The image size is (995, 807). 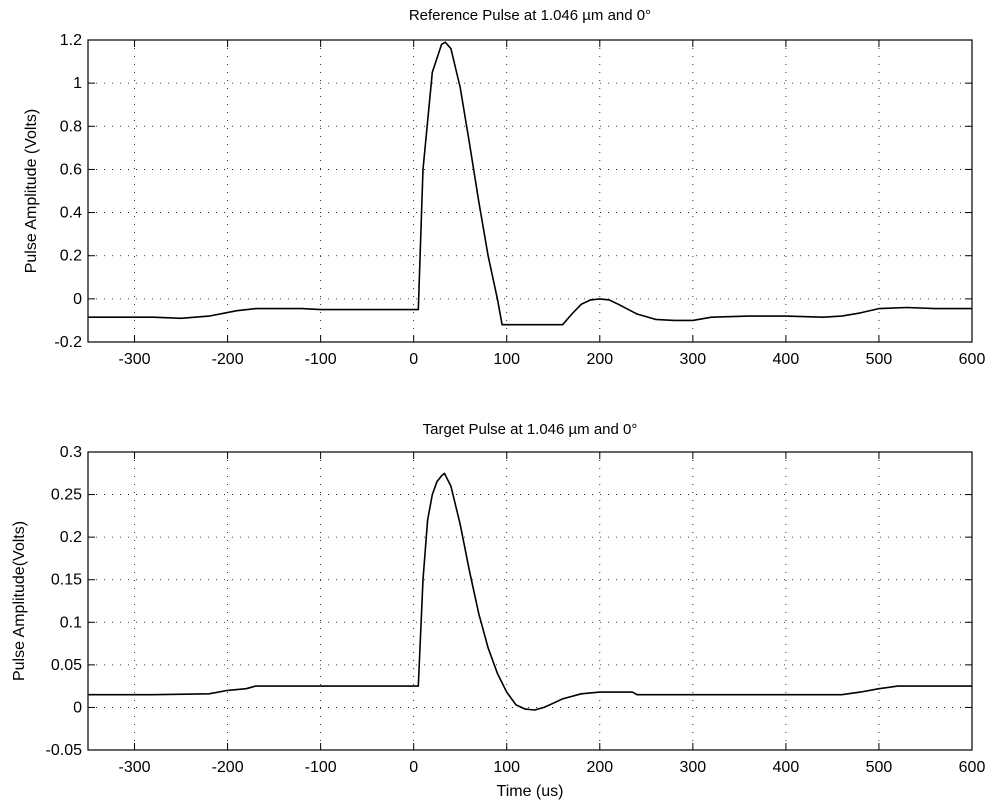 I want to click on y-tick-label: 0.1, so click(x=71, y=622).